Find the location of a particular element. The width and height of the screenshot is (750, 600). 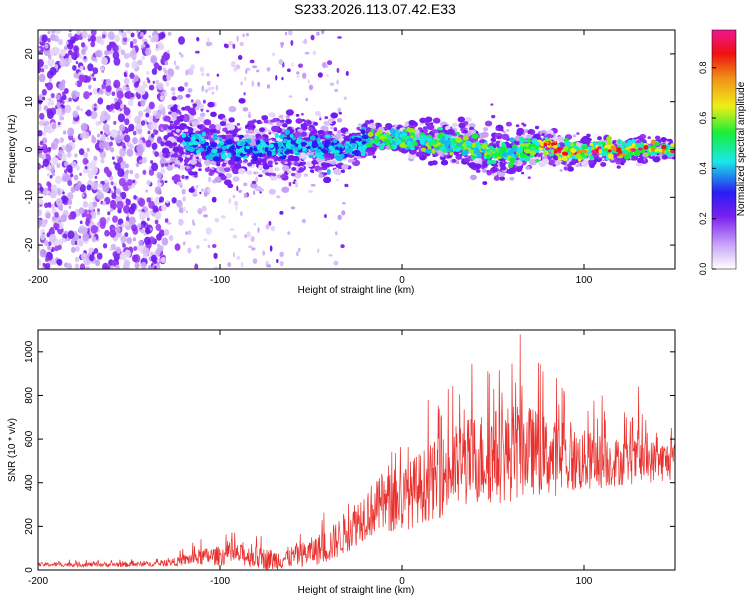

colorbar-tick-label: 0.2 is located at coordinates (703, 218).